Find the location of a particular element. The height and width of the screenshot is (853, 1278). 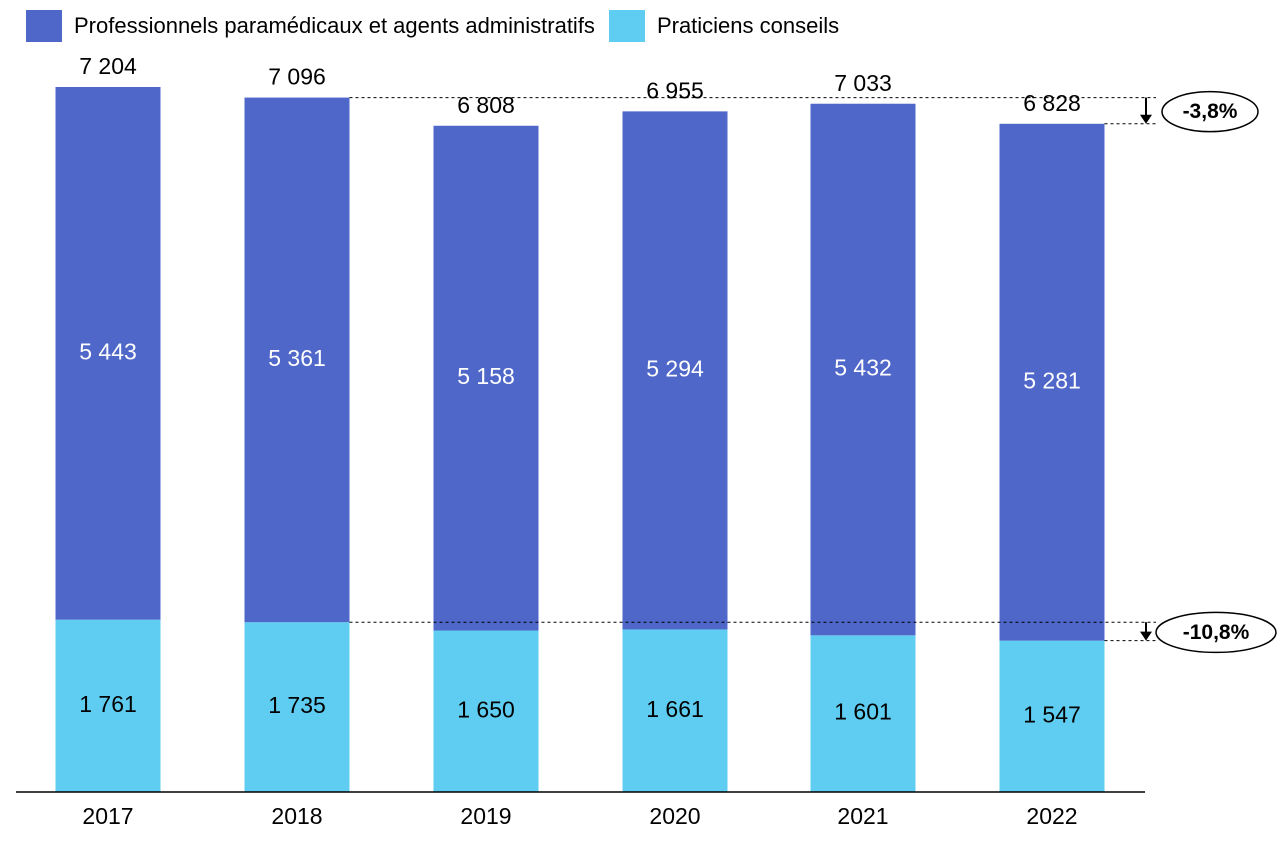

value-label-professionnels-2017: 5 443 is located at coordinates (108, 351).